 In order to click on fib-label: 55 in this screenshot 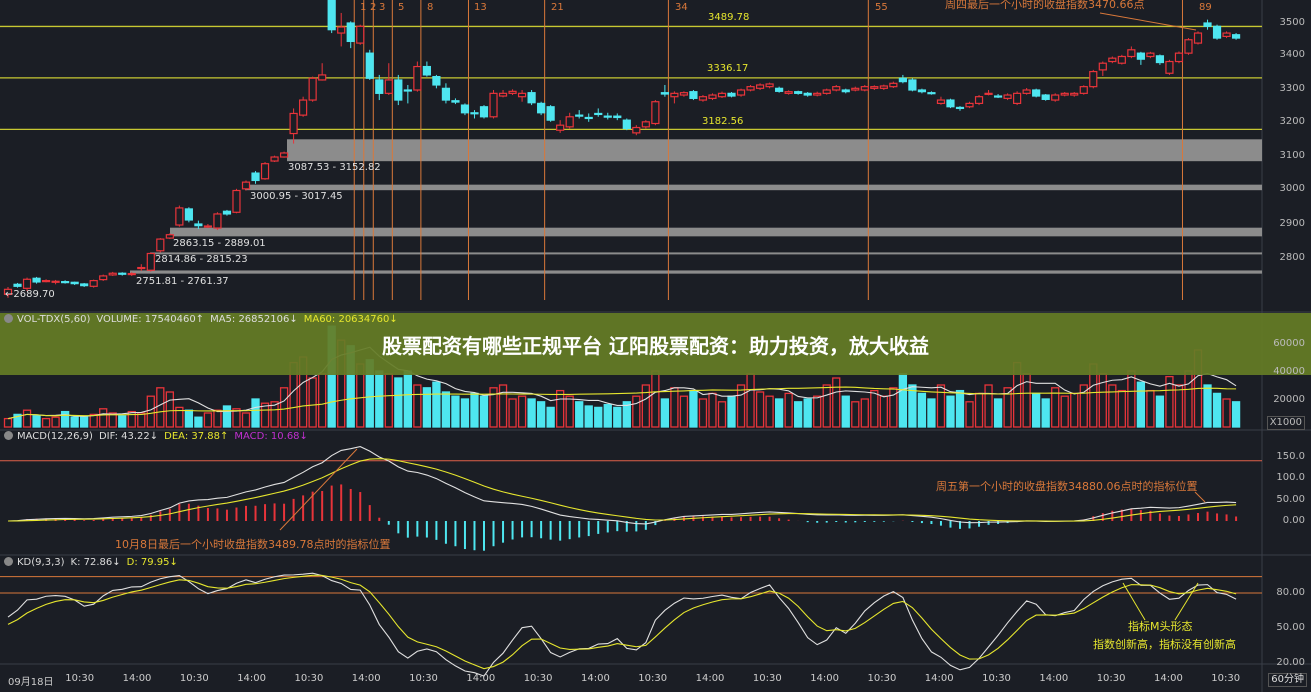, I will do `click(881, 7)`.